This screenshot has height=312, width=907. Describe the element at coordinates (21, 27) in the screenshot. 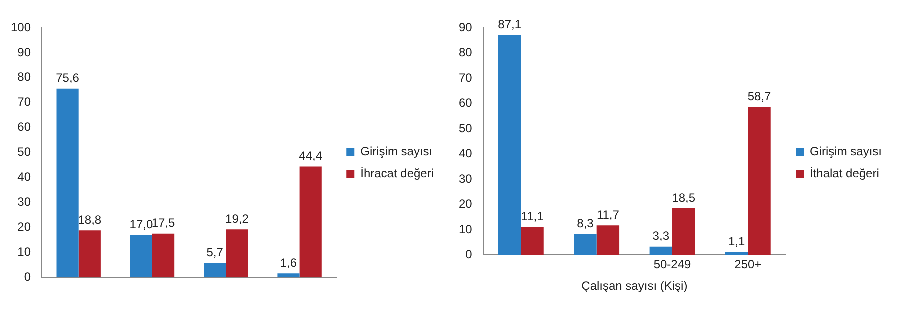

I see `y-tick-label: 100` at that location.